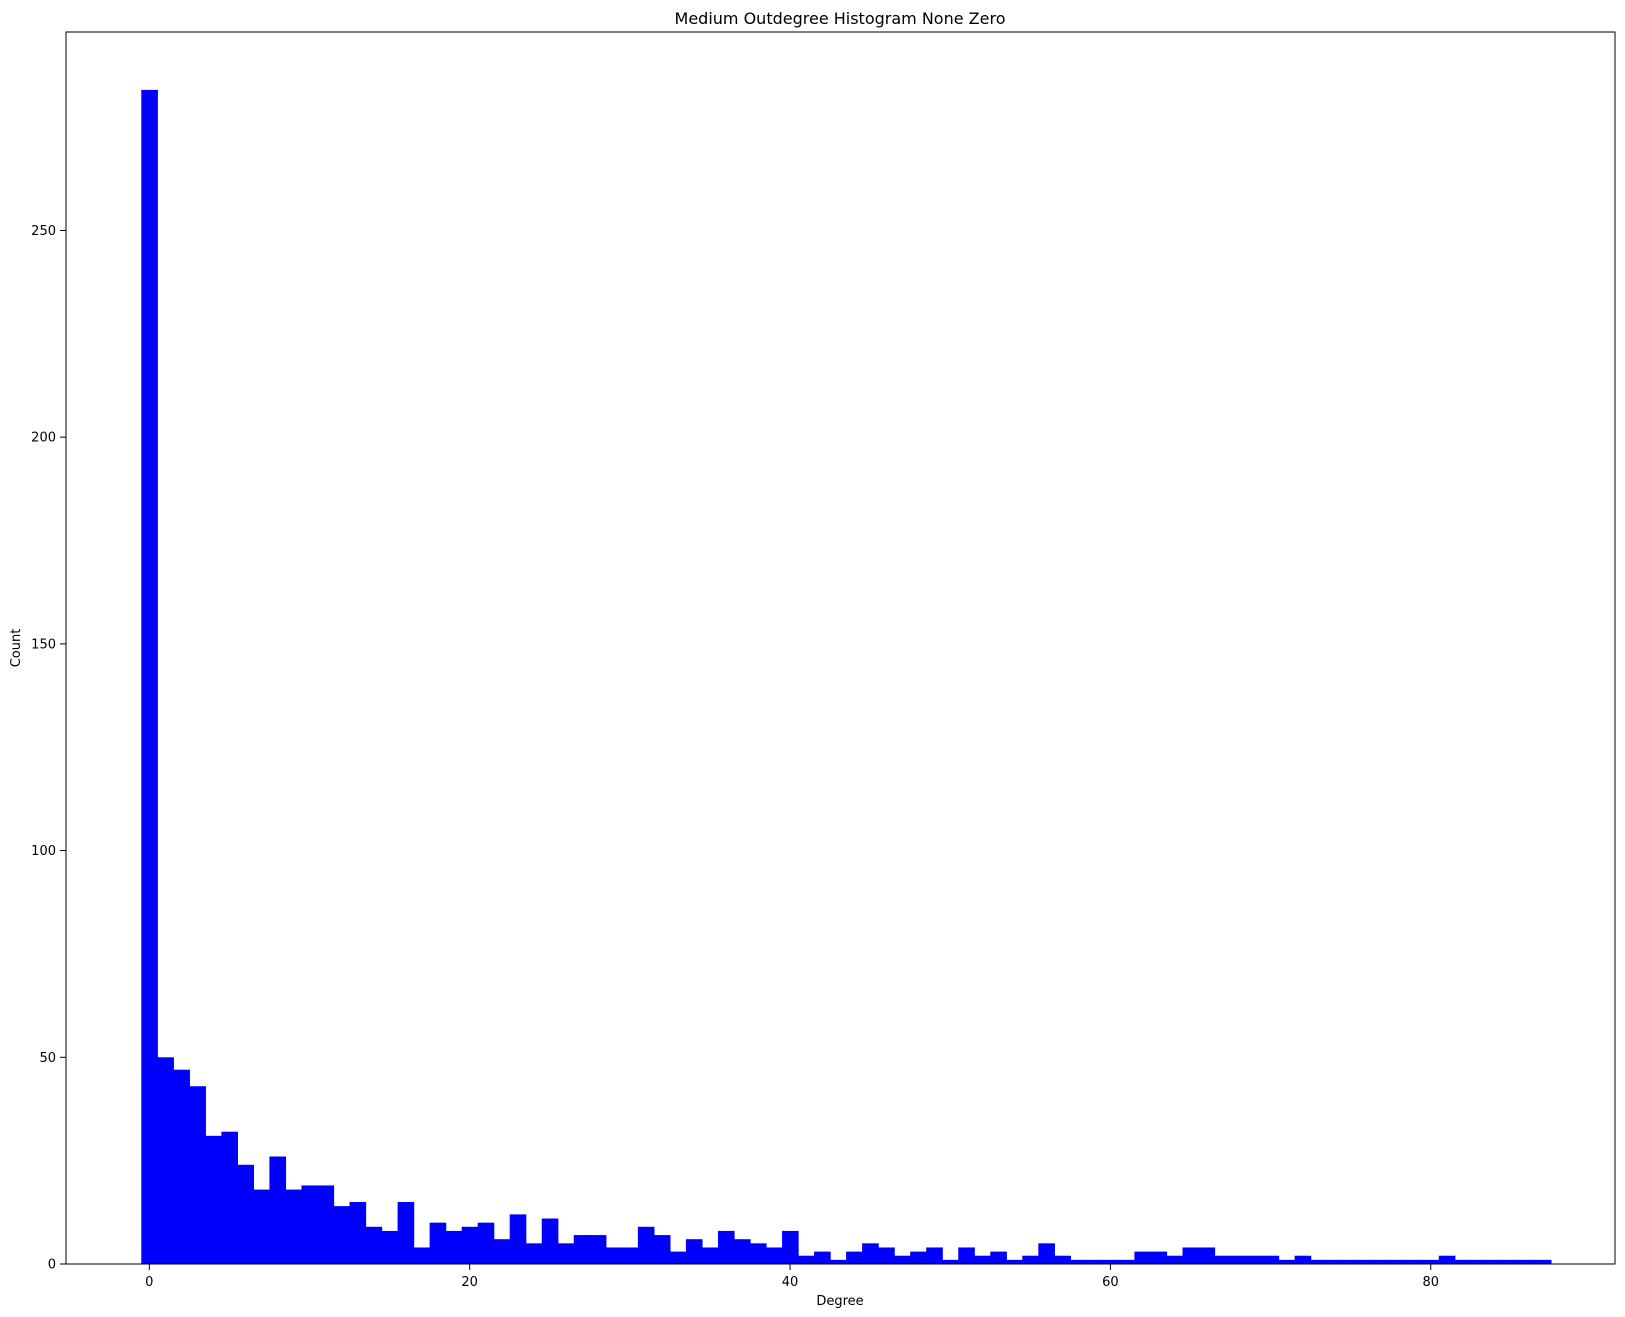 This screenshot has width=1625, height=1317. I want to click on y-tick-label: 0, so click(52, 1265).